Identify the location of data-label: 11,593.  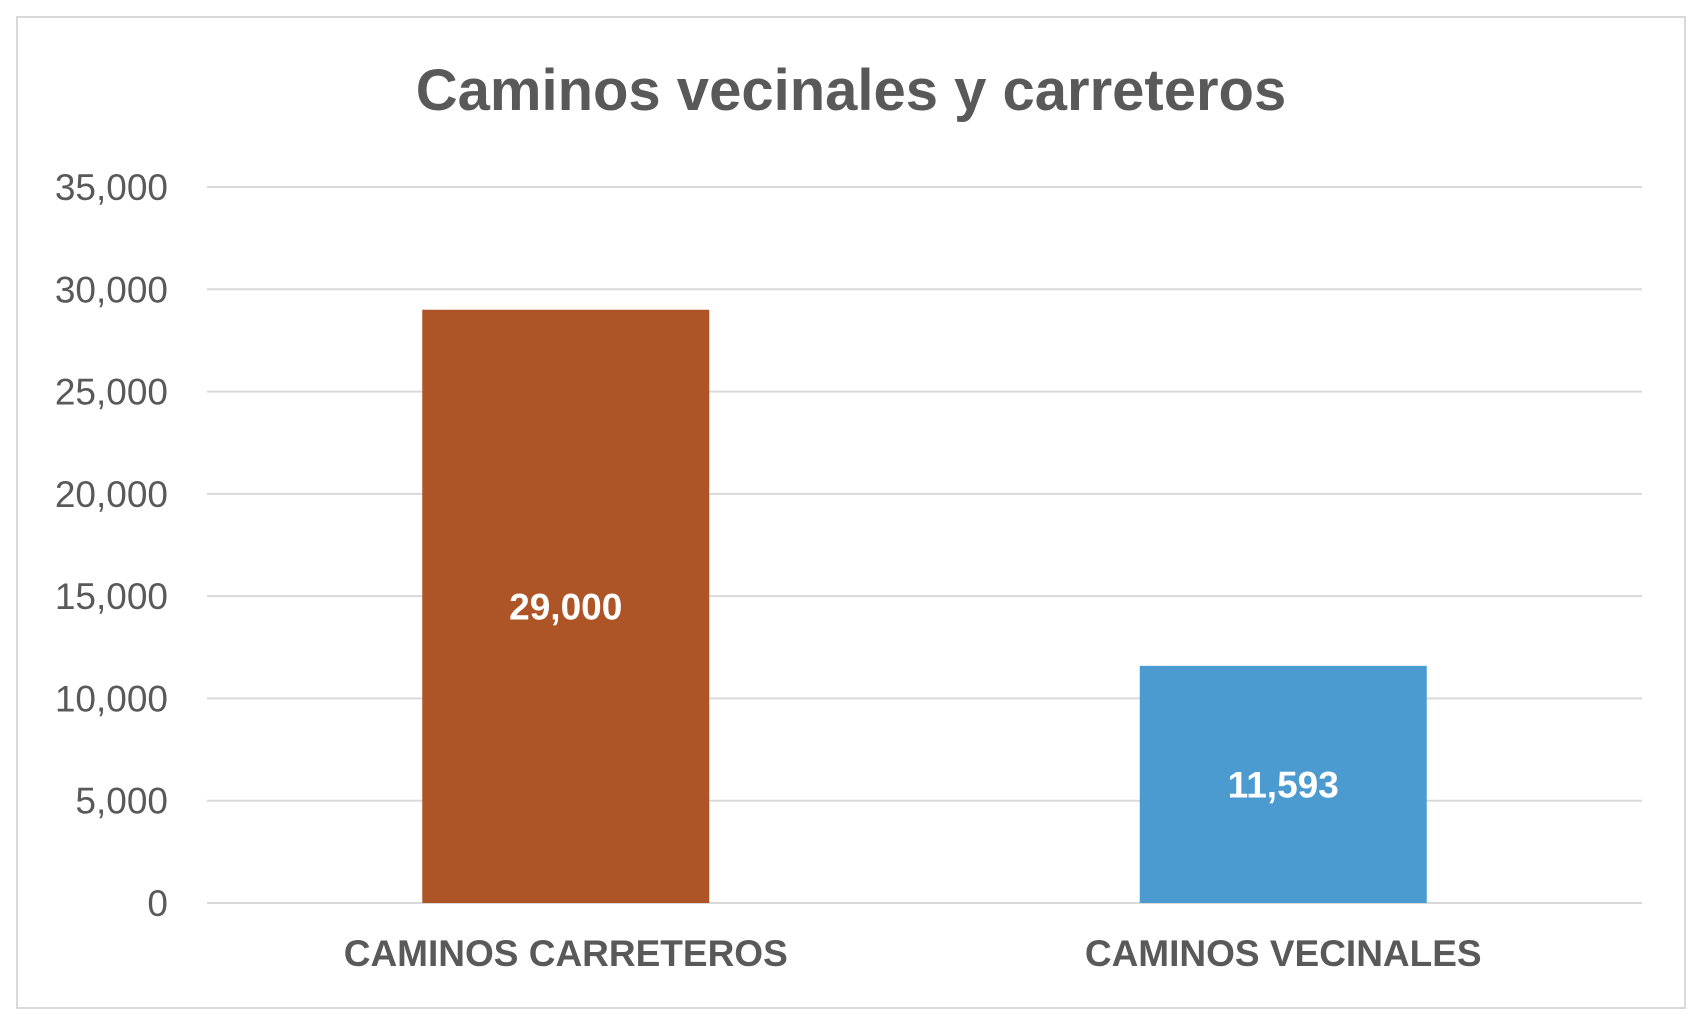
(1283, 784).